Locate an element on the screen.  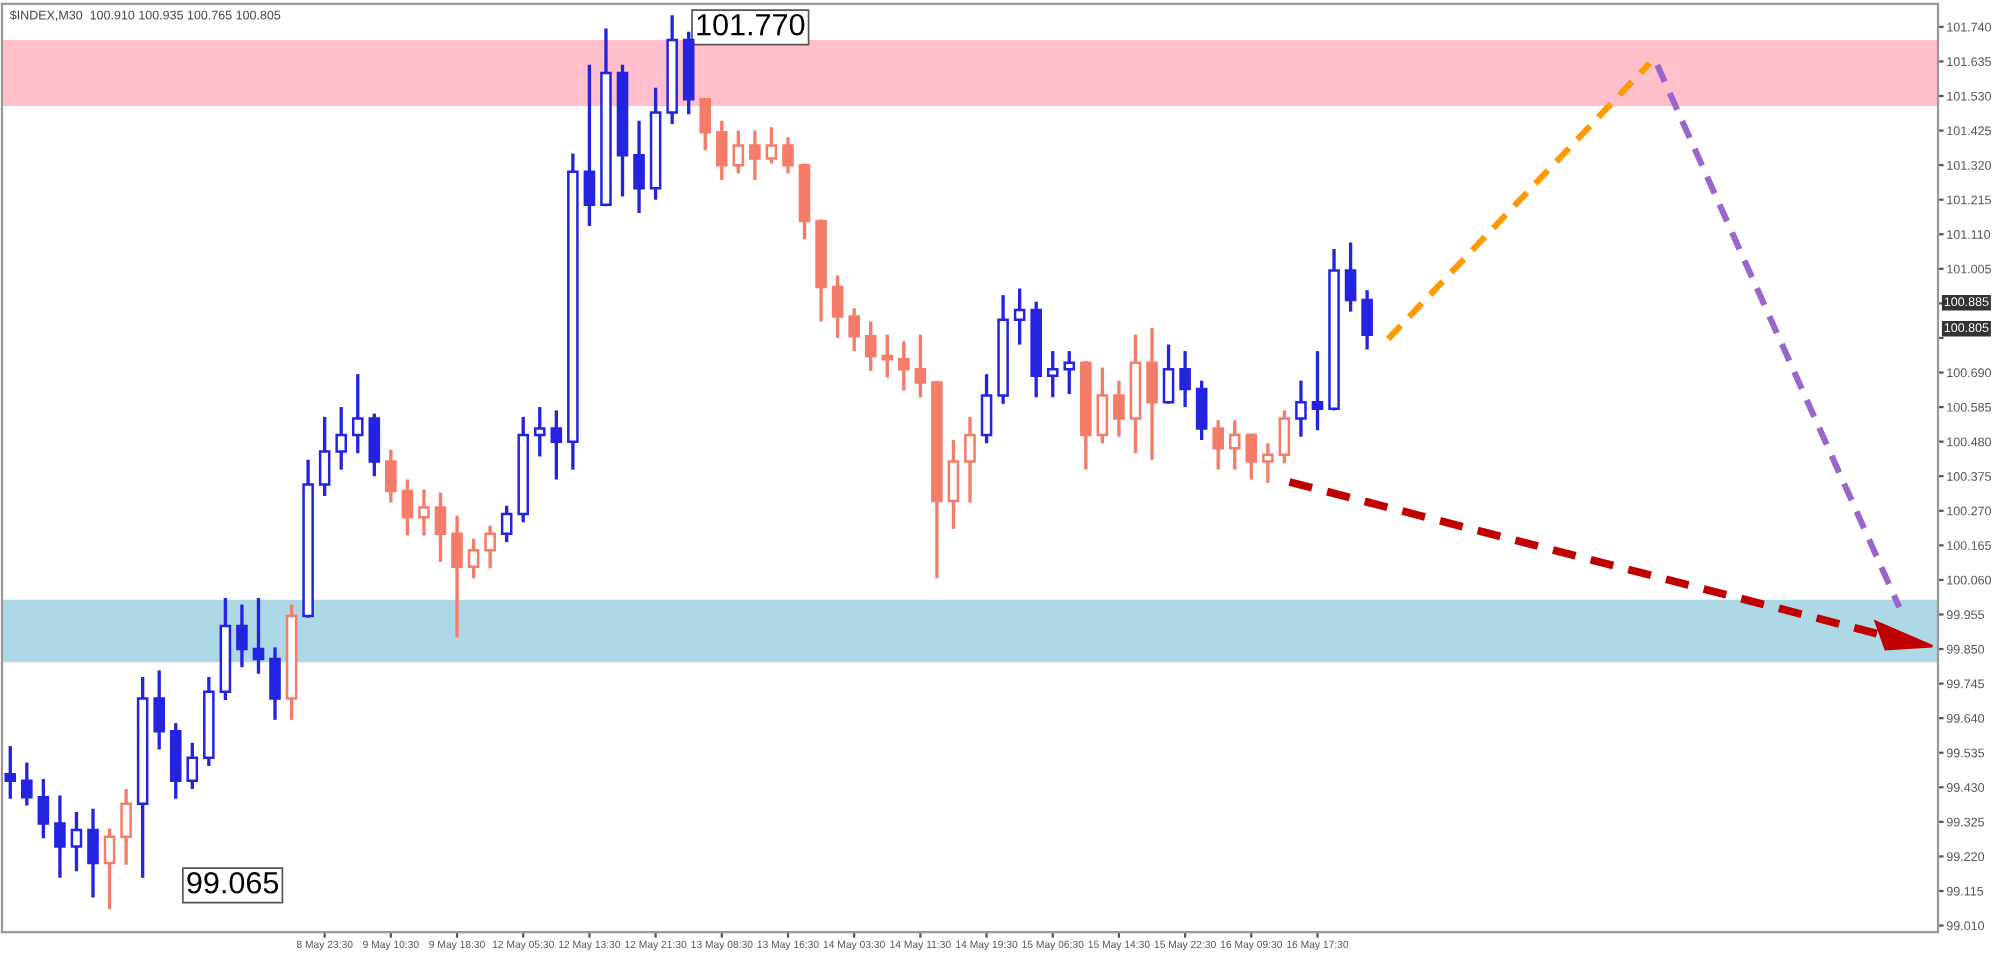
annotation: 101.770 is located at coordinates (751, 24).